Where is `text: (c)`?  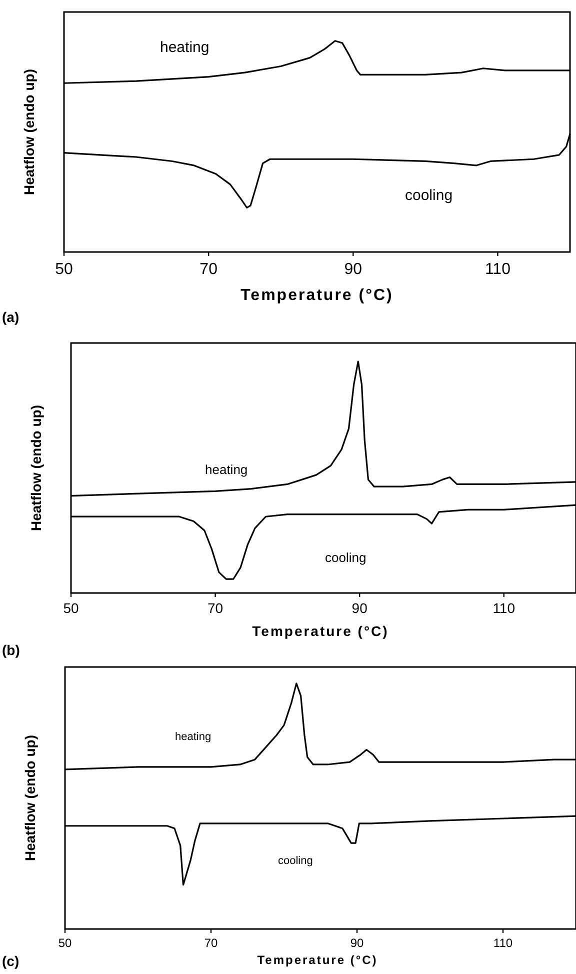 text: (c) is located at coordinates (11, 961).